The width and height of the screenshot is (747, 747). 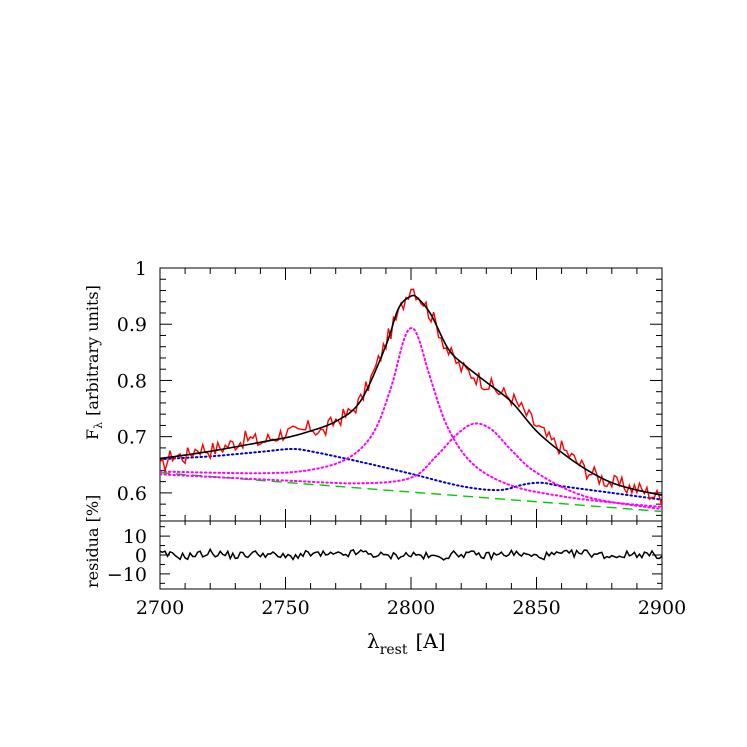 What do you see at coordinates (141, 269) in the screenshot?
I see `y-tick-label: 1` at bounding box center [141, 269].